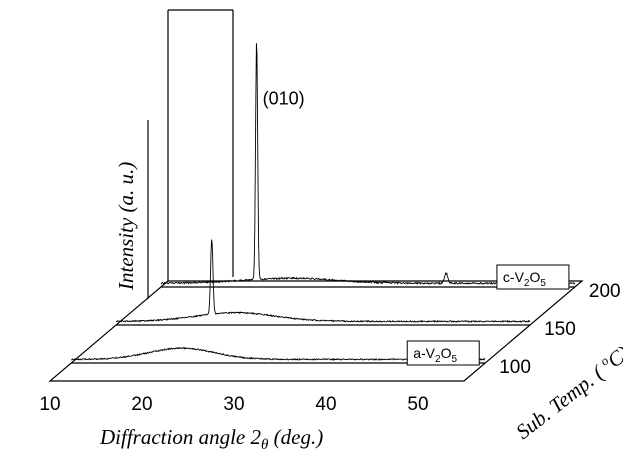  Describe the element at coordinates (284, 99) in the screenshot. I see `peak-annotation: (010)` at that location.